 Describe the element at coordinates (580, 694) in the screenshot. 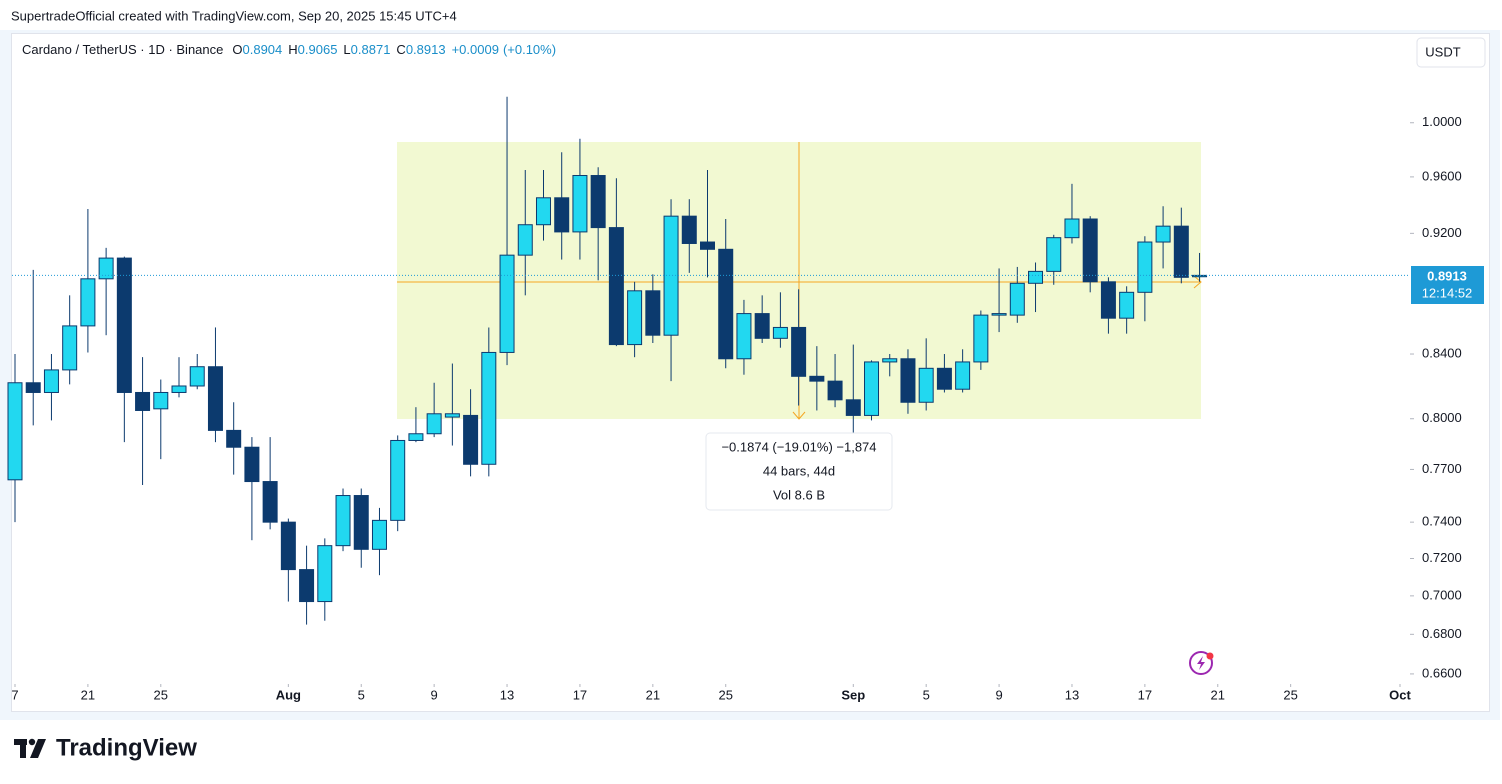

I see `x-tick-label: 17` at that location.